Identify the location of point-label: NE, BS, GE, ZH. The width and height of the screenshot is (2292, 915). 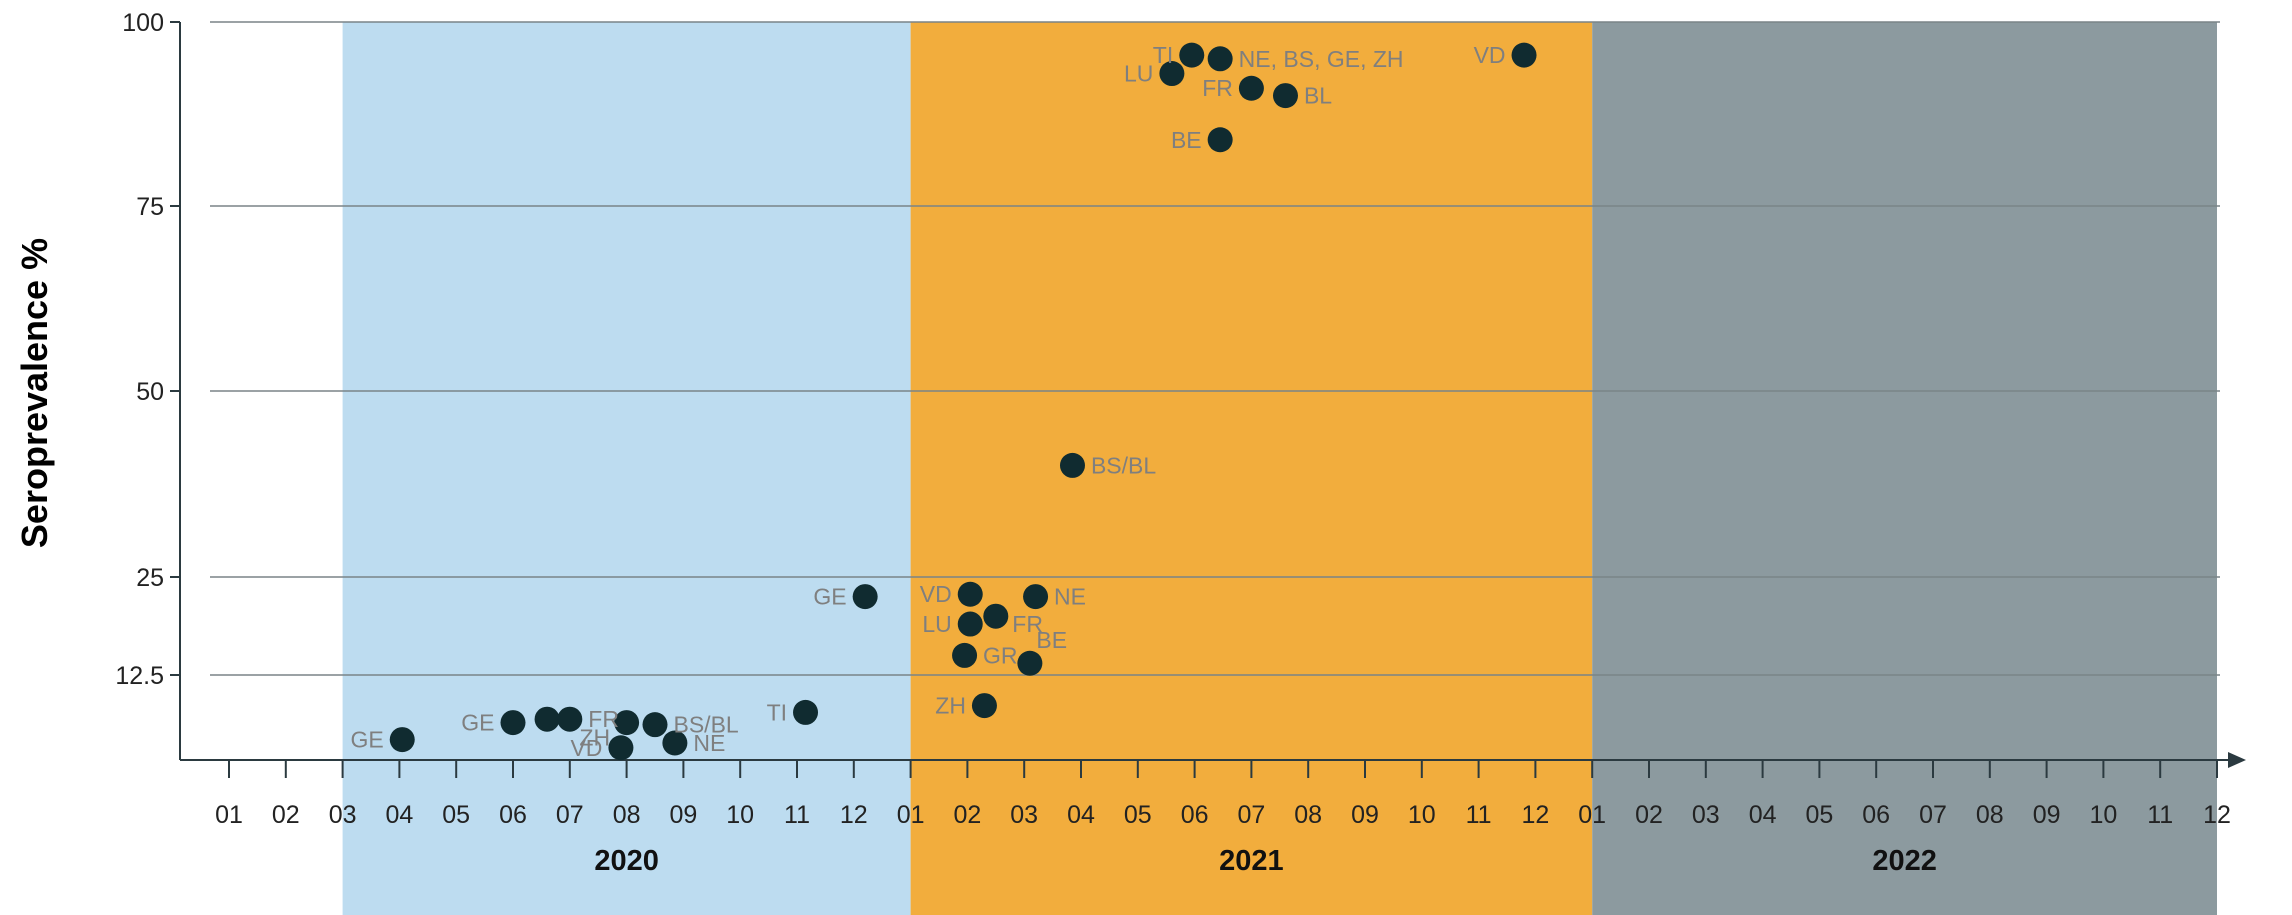
(1321, 59).